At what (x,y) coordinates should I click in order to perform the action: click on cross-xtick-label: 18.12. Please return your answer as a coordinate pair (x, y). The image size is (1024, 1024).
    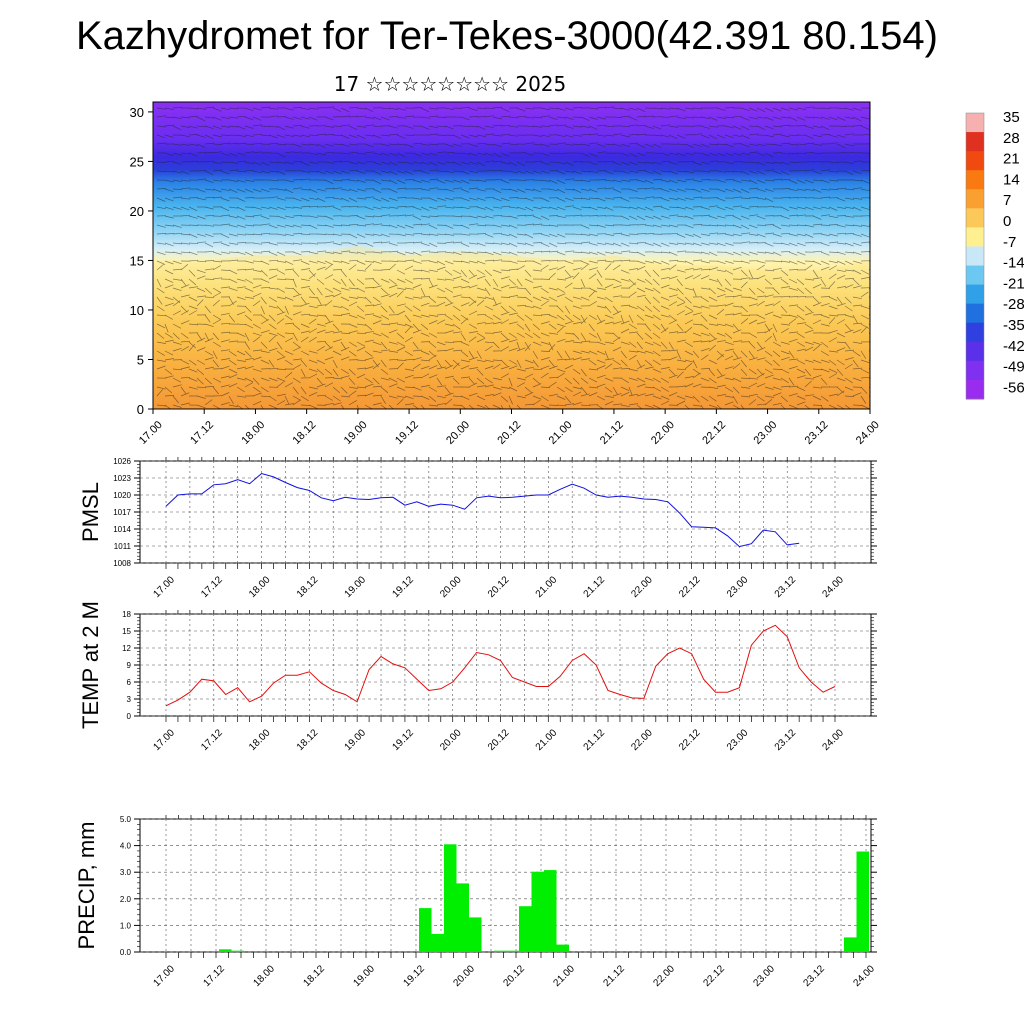
    Looking at the image, I should click on (305, 433).